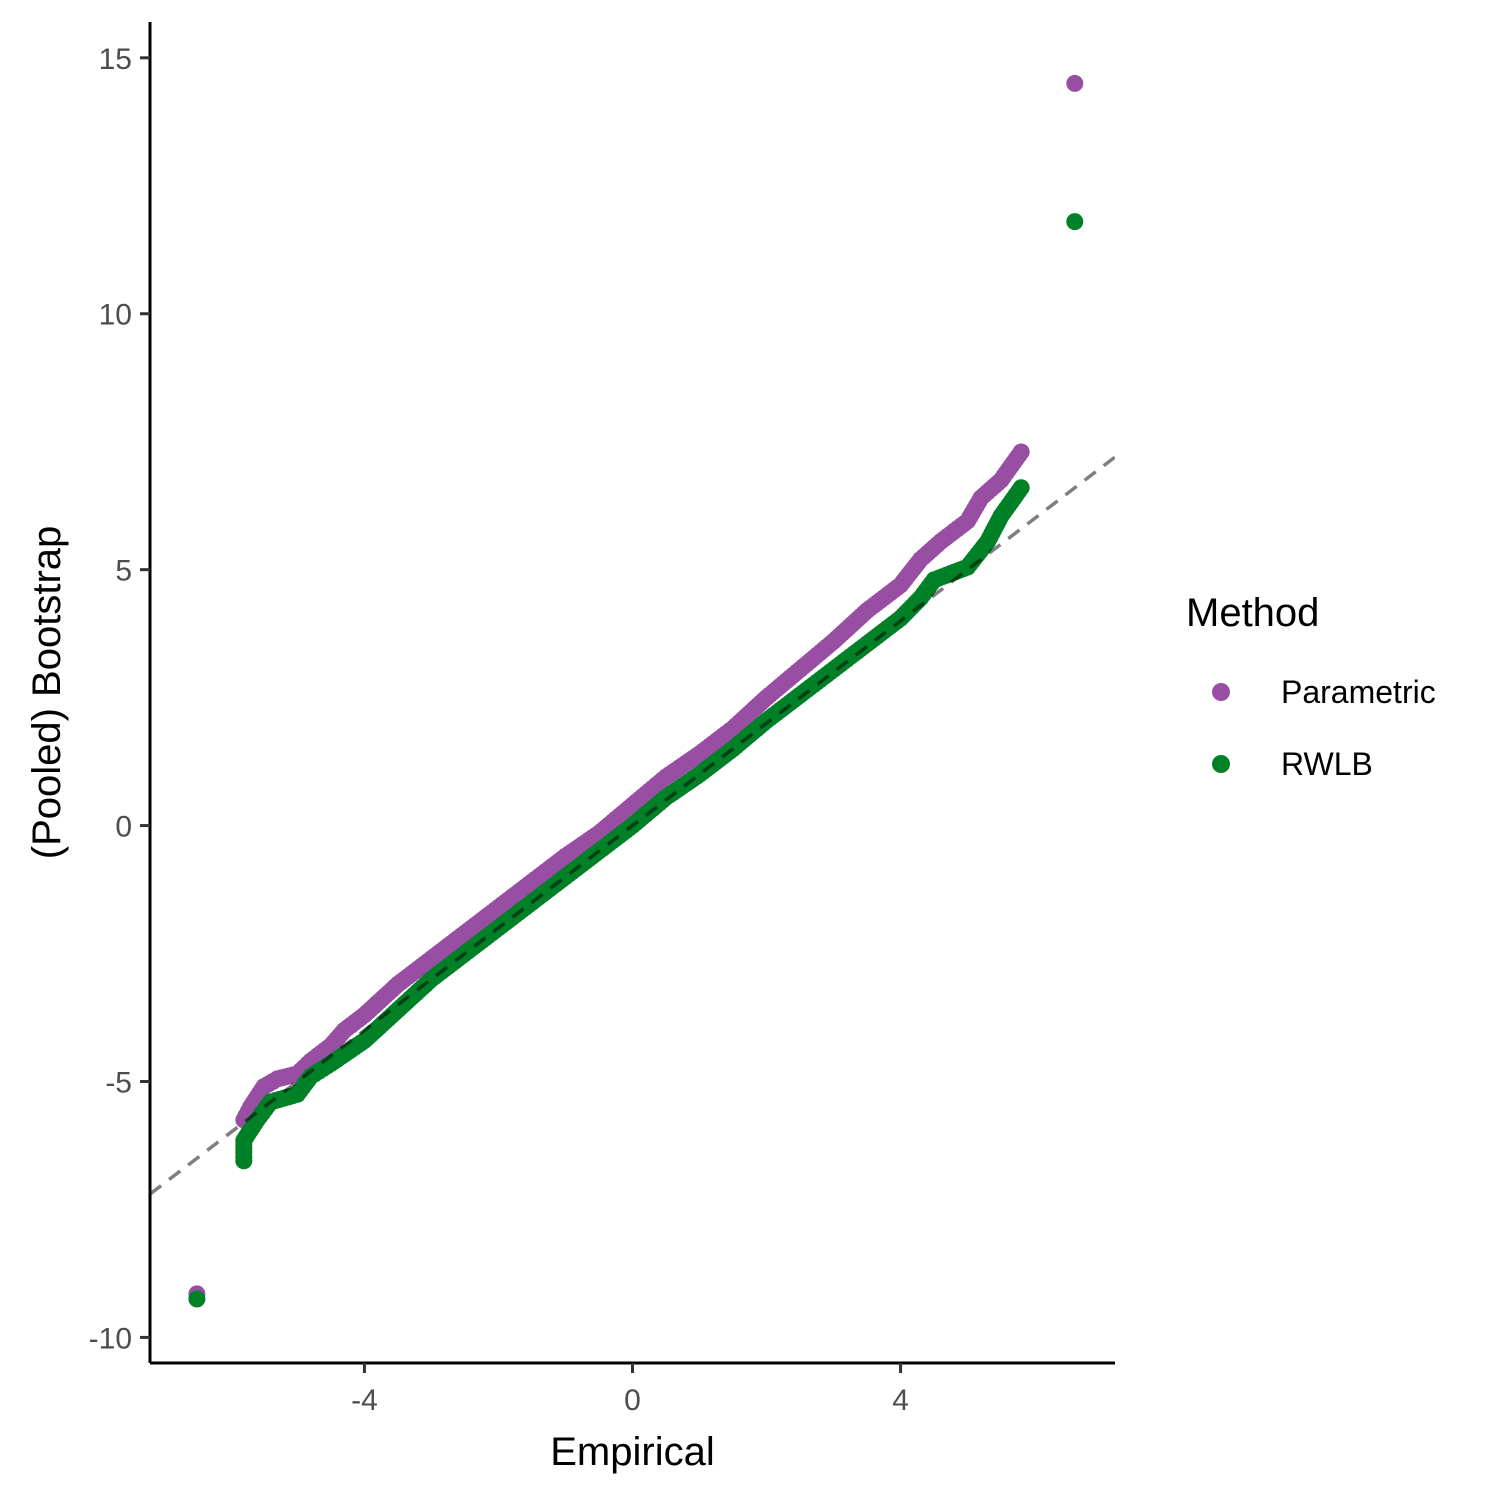 This screenshot has height=1500, width=1500. I want to click on y-tick-label: -10, so click(110, 1338).